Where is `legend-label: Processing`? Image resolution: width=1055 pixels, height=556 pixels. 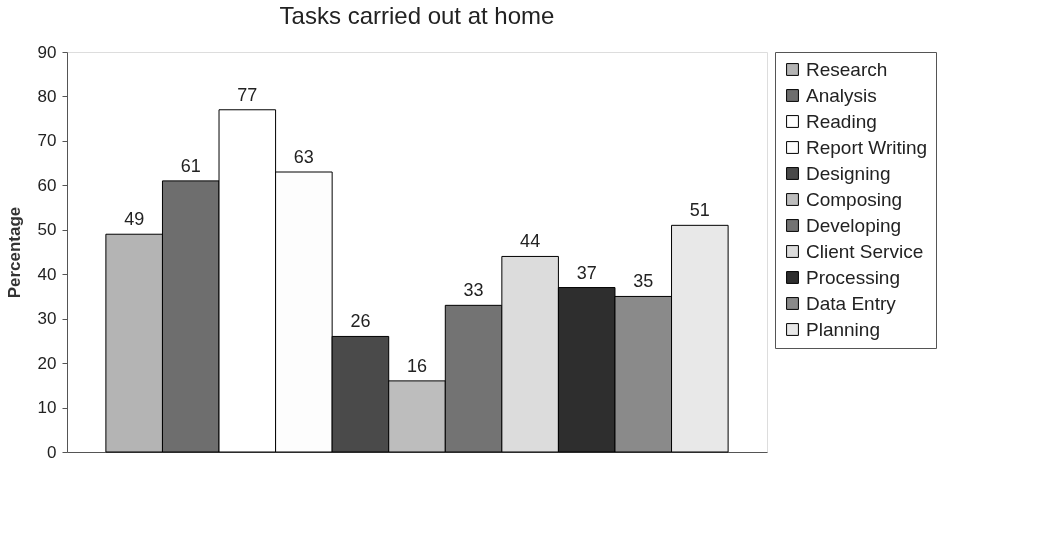
legend-label: Processing is located at coordinates (853, 277).